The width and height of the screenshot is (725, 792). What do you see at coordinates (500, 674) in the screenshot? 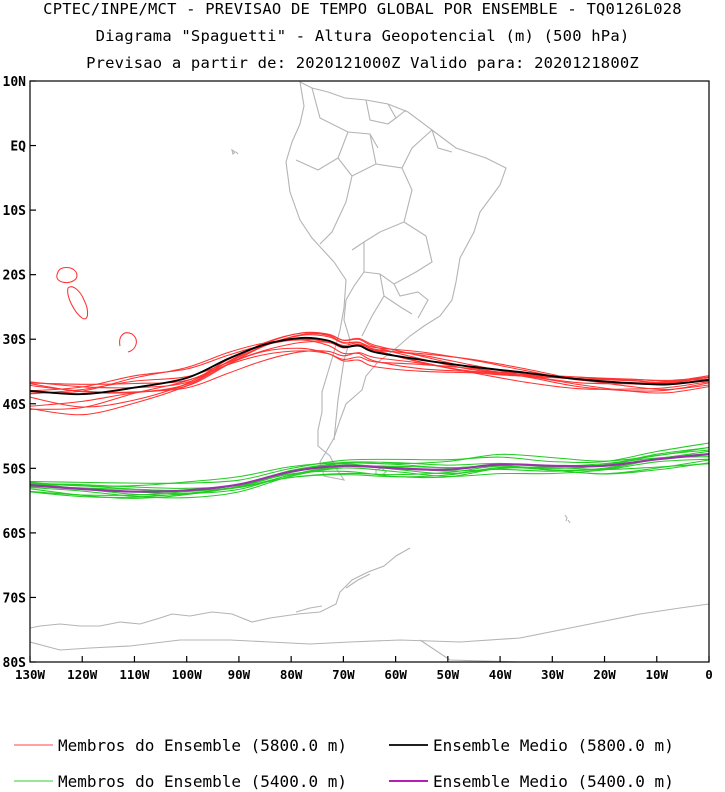
I see `lon-label: 40W` at bounding box center [500, 674].